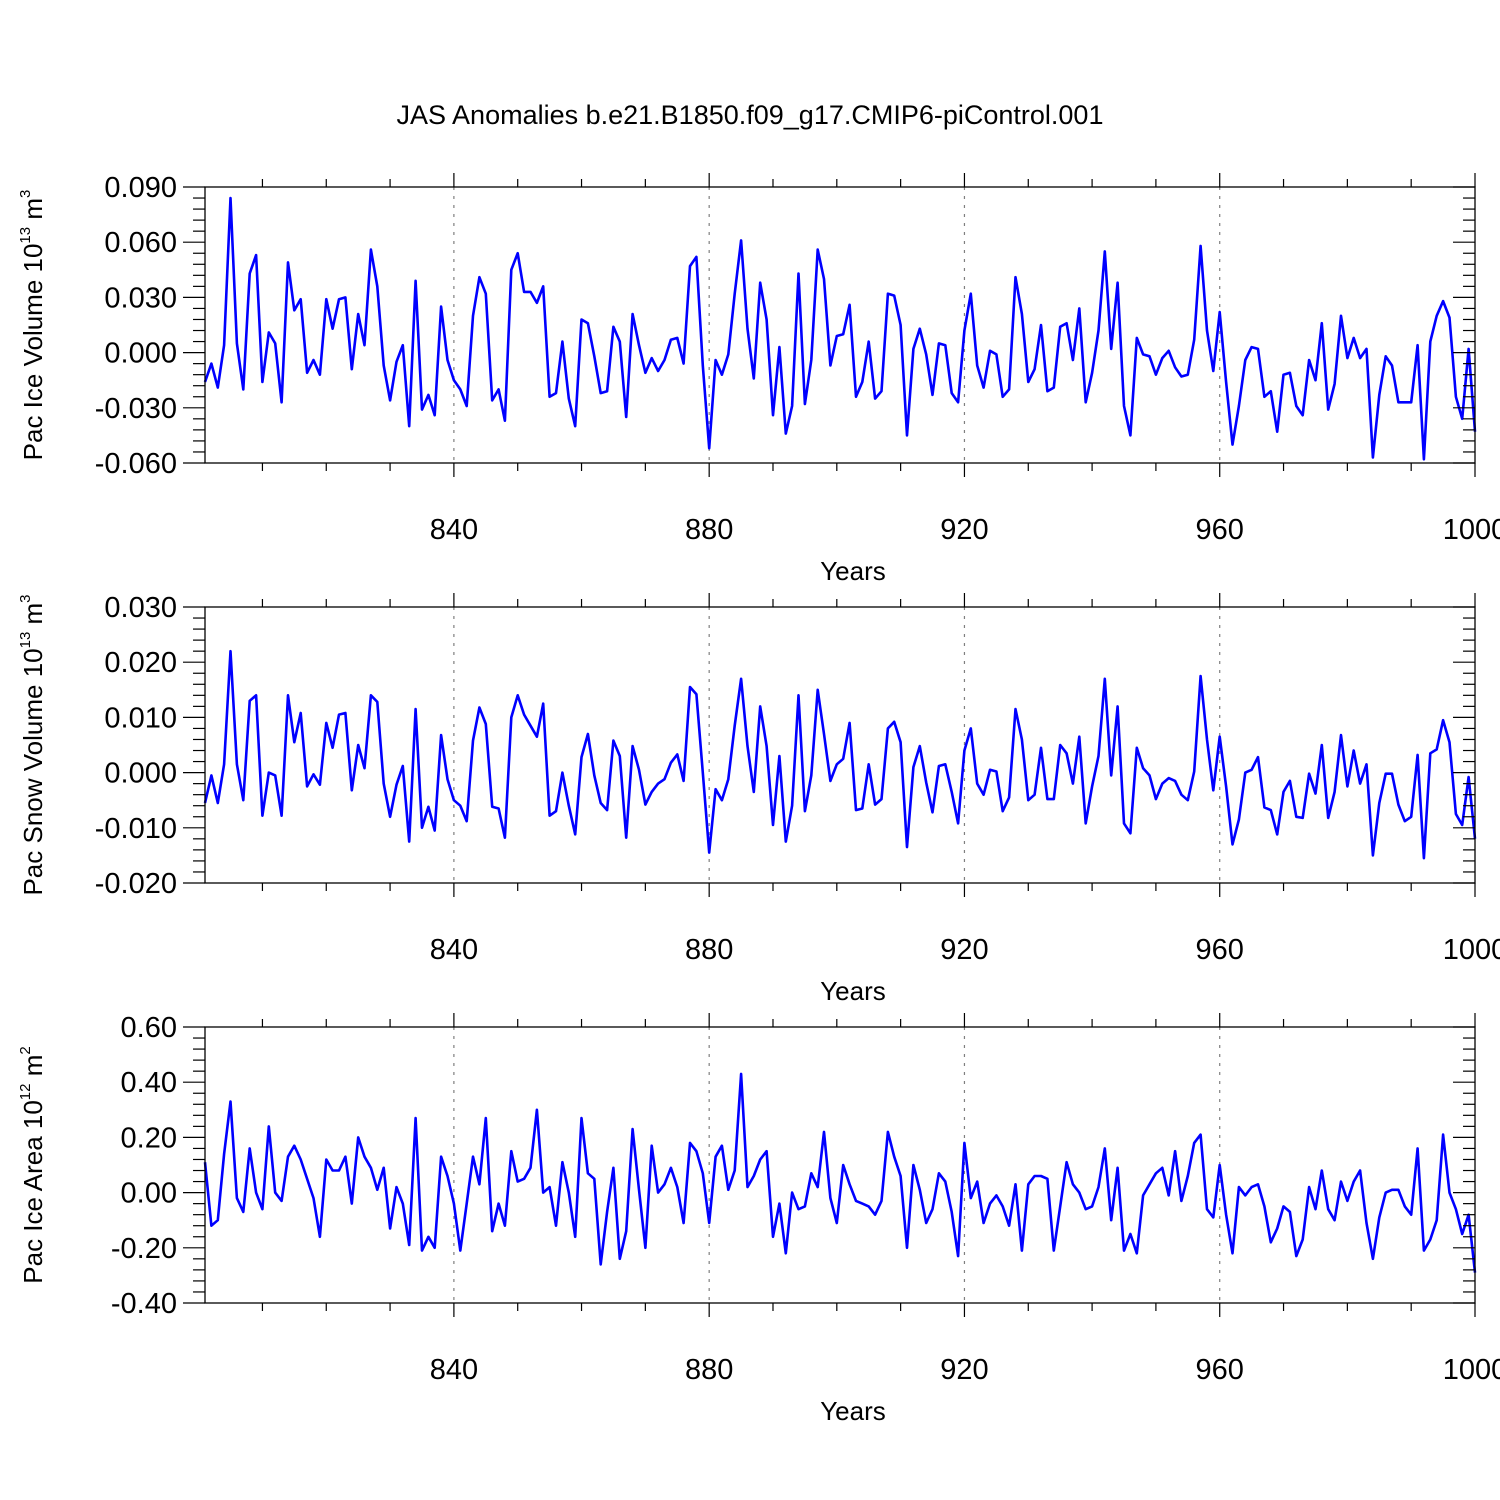 This screenshot has width=1500, height=1500. What do you see at coordinates (136, 829) in the screenshot?
I see `snow-volume-ytick-label: -0.010` at bounding box center [136, 829].